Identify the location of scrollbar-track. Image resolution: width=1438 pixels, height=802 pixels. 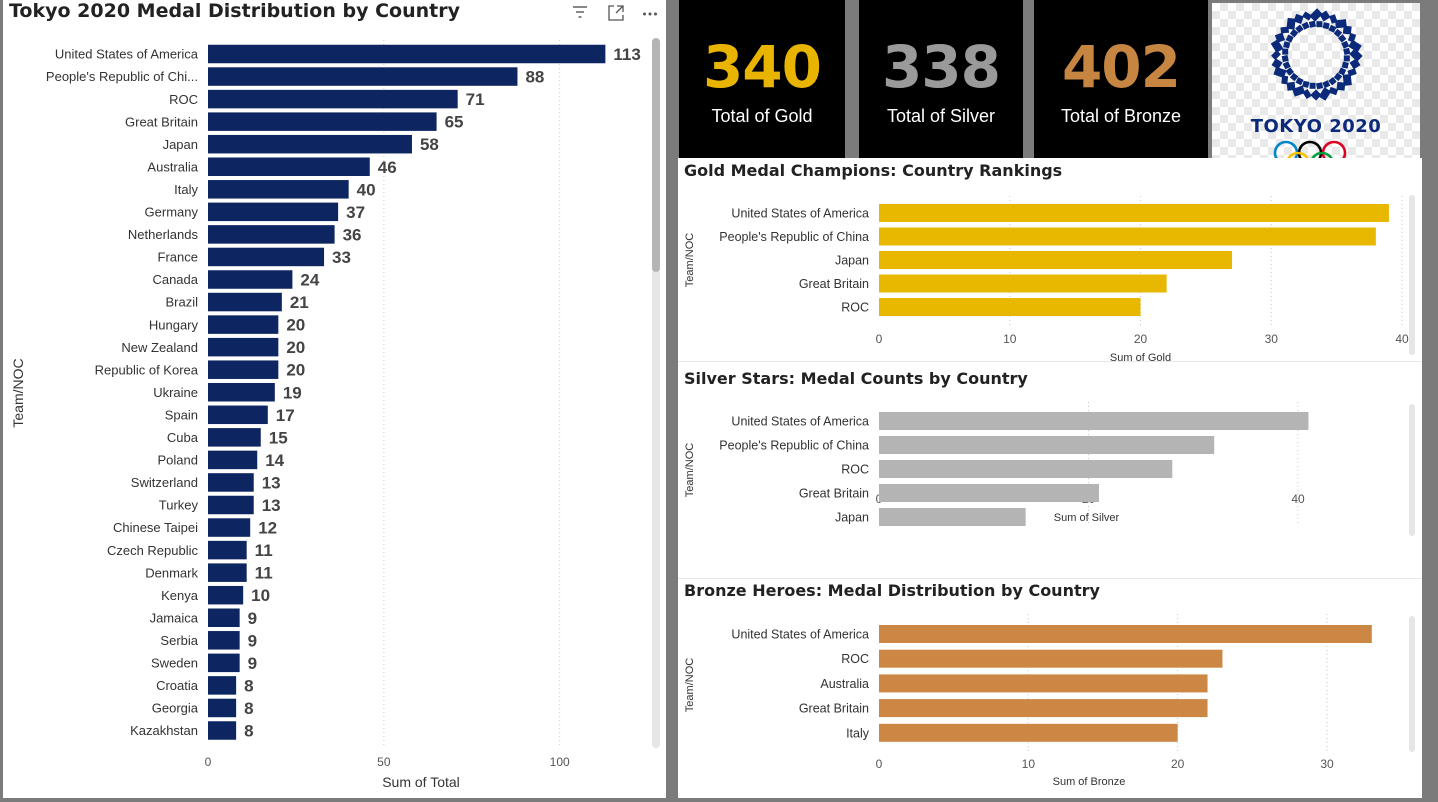
(656, 393).